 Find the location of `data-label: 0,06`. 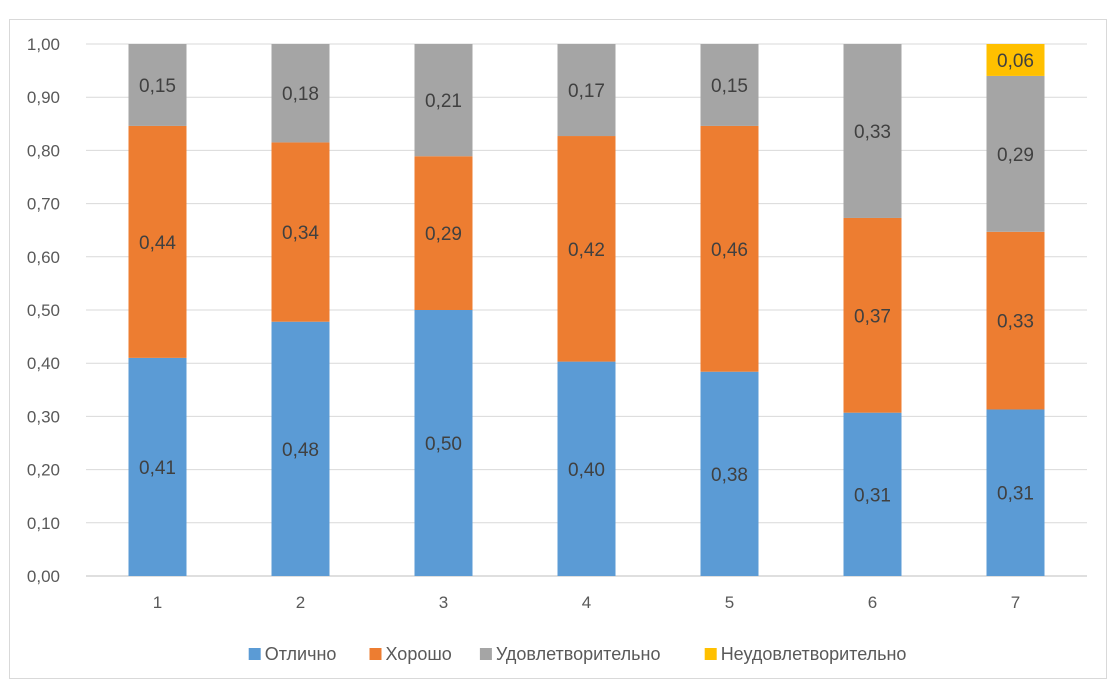

data-label: 0,06 is located at coordinates (1015, 61).